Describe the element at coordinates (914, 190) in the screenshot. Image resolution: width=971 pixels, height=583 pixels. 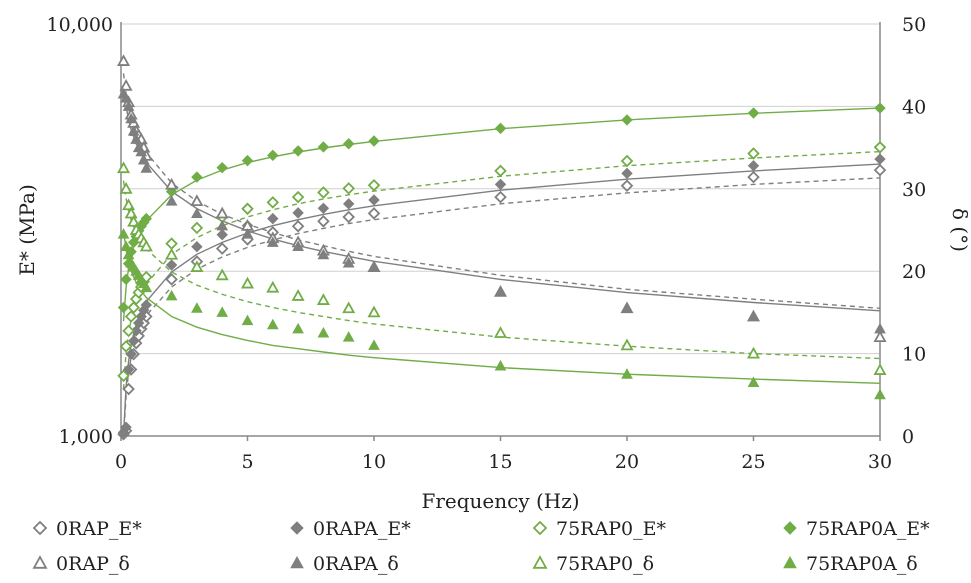
I see `y-right-tick-label: 30` at that location.